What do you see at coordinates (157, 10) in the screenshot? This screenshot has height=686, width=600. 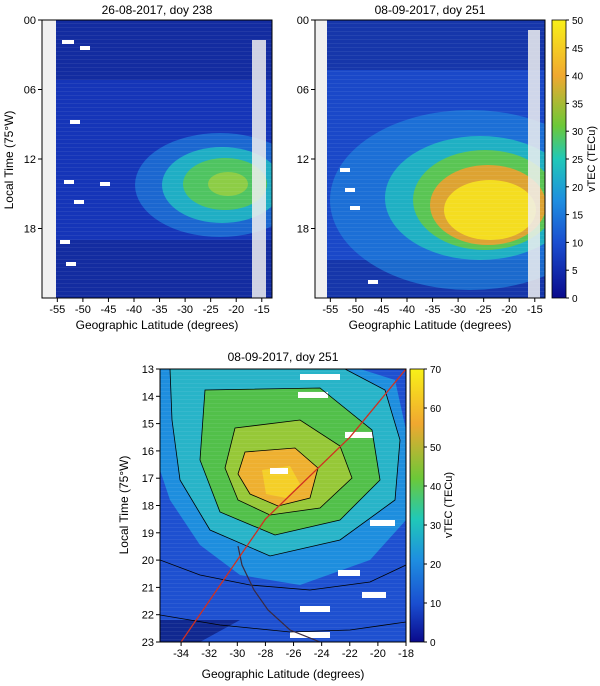 I see `panel-1-title: 26-08-2017, doy 238` at bounding box center [157, 10].